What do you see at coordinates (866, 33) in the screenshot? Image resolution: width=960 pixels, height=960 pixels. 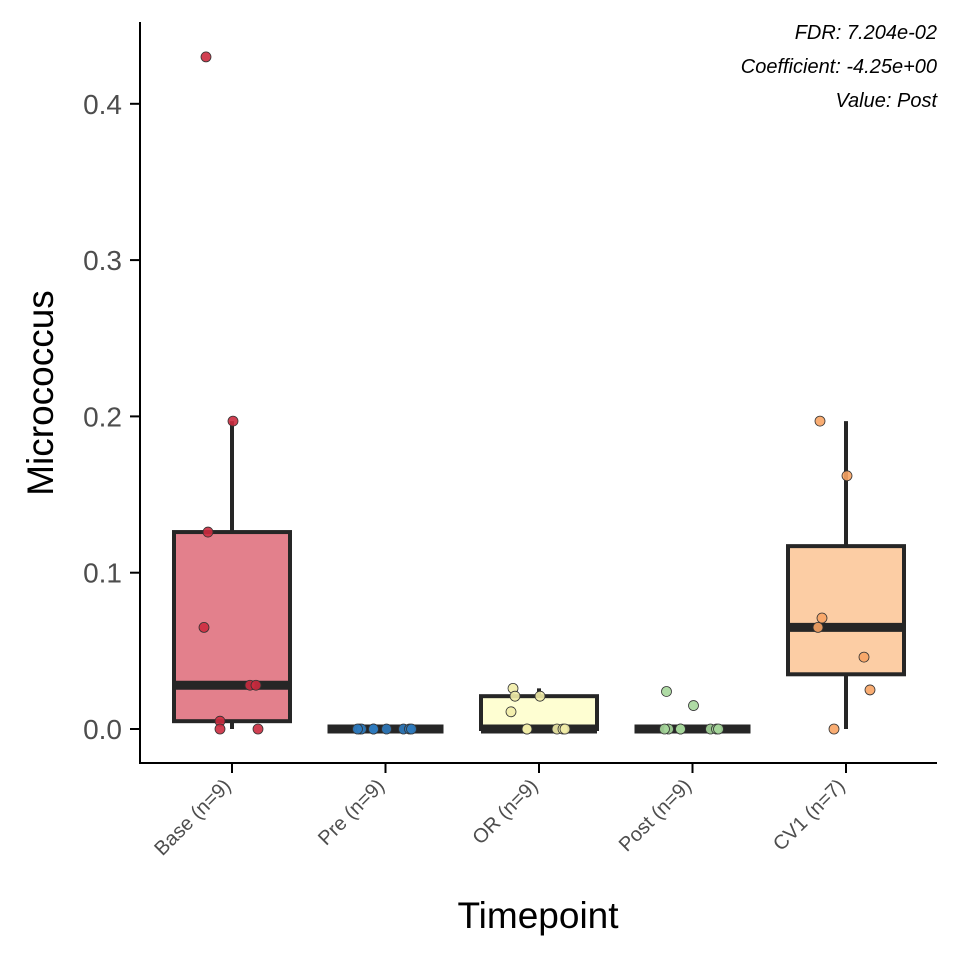 I see `fdr-note: FDR: 7.204e-02` at bounding box center [866, 33].